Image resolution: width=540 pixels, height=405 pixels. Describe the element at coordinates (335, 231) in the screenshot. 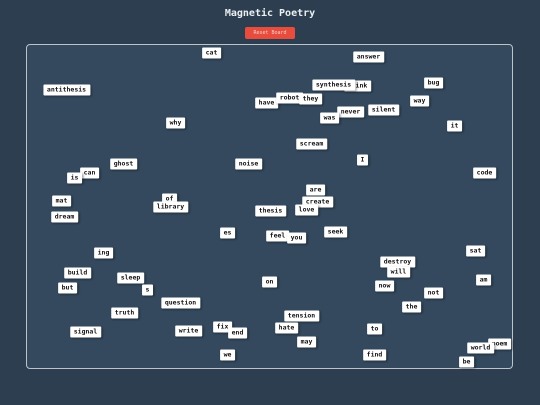

I see `word-magnet: seek` at that location.